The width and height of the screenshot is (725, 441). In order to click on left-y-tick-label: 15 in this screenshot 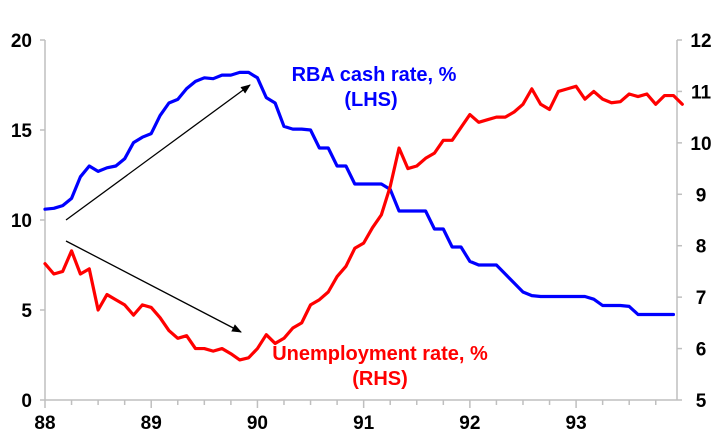, I will do `click(22, 131)`.